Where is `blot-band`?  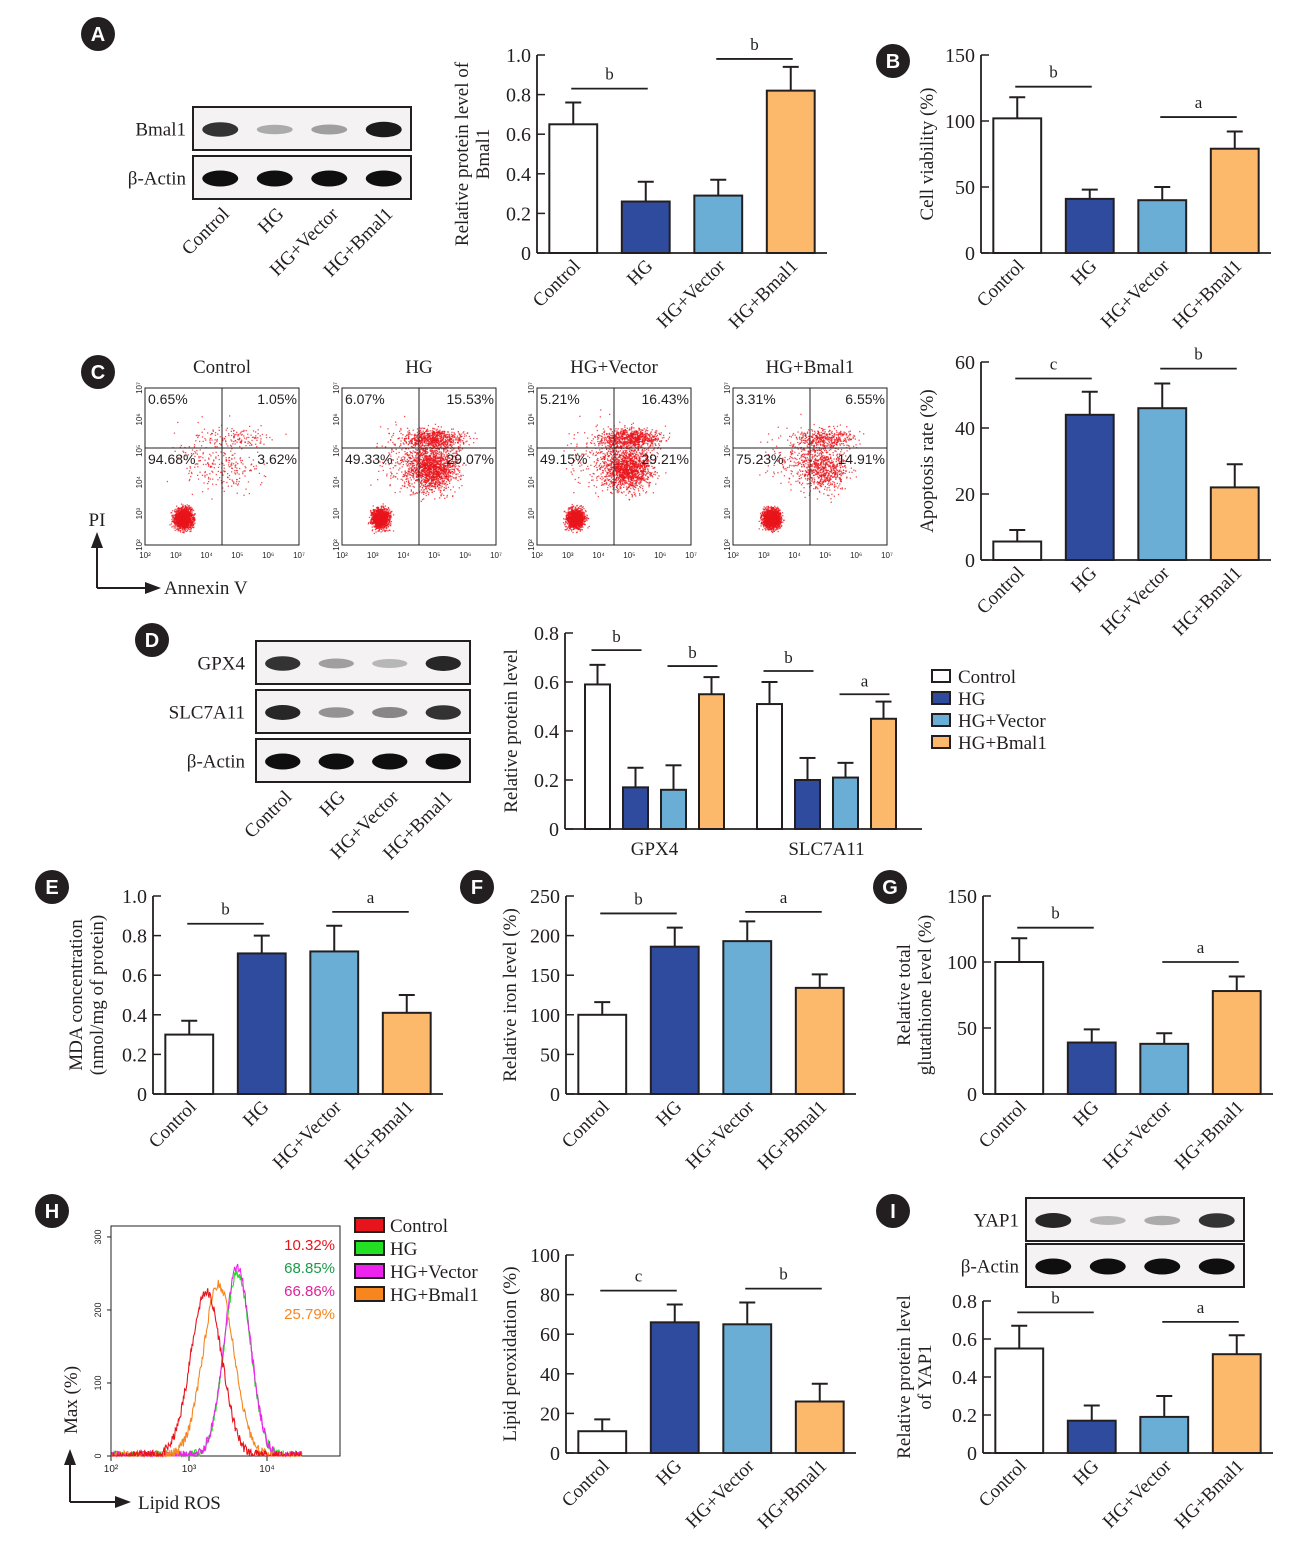
blot-band is located at coordinates (274, 178).